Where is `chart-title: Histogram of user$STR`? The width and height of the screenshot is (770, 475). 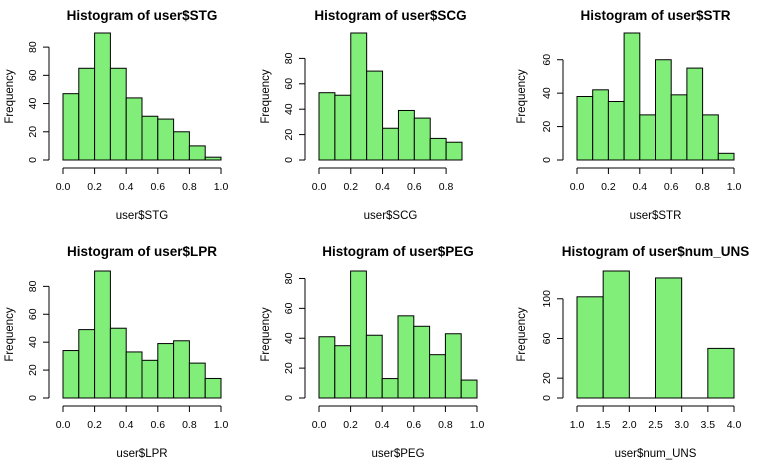
chart-title: Histogram of user$STR is located at coordinates (655, 15).